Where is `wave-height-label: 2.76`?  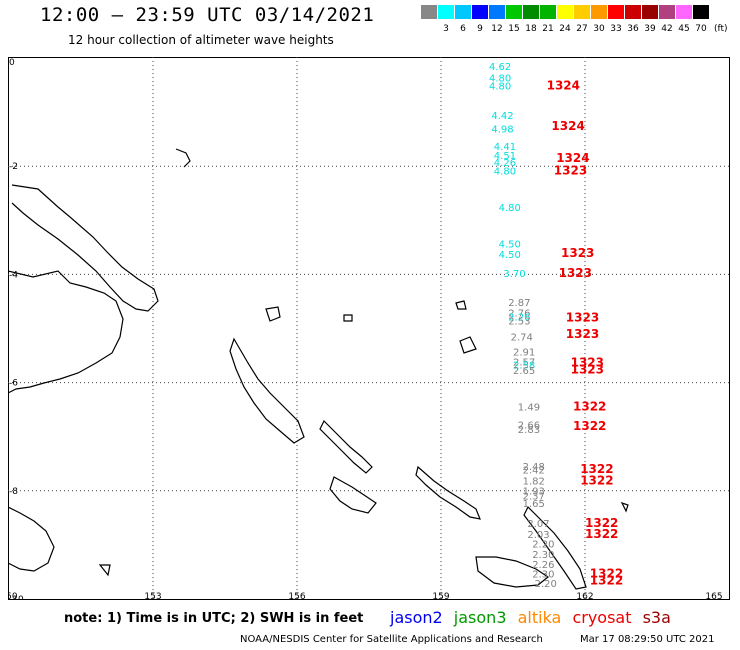 wave-height-label: 2.76 is located at coordinates (519, 314).